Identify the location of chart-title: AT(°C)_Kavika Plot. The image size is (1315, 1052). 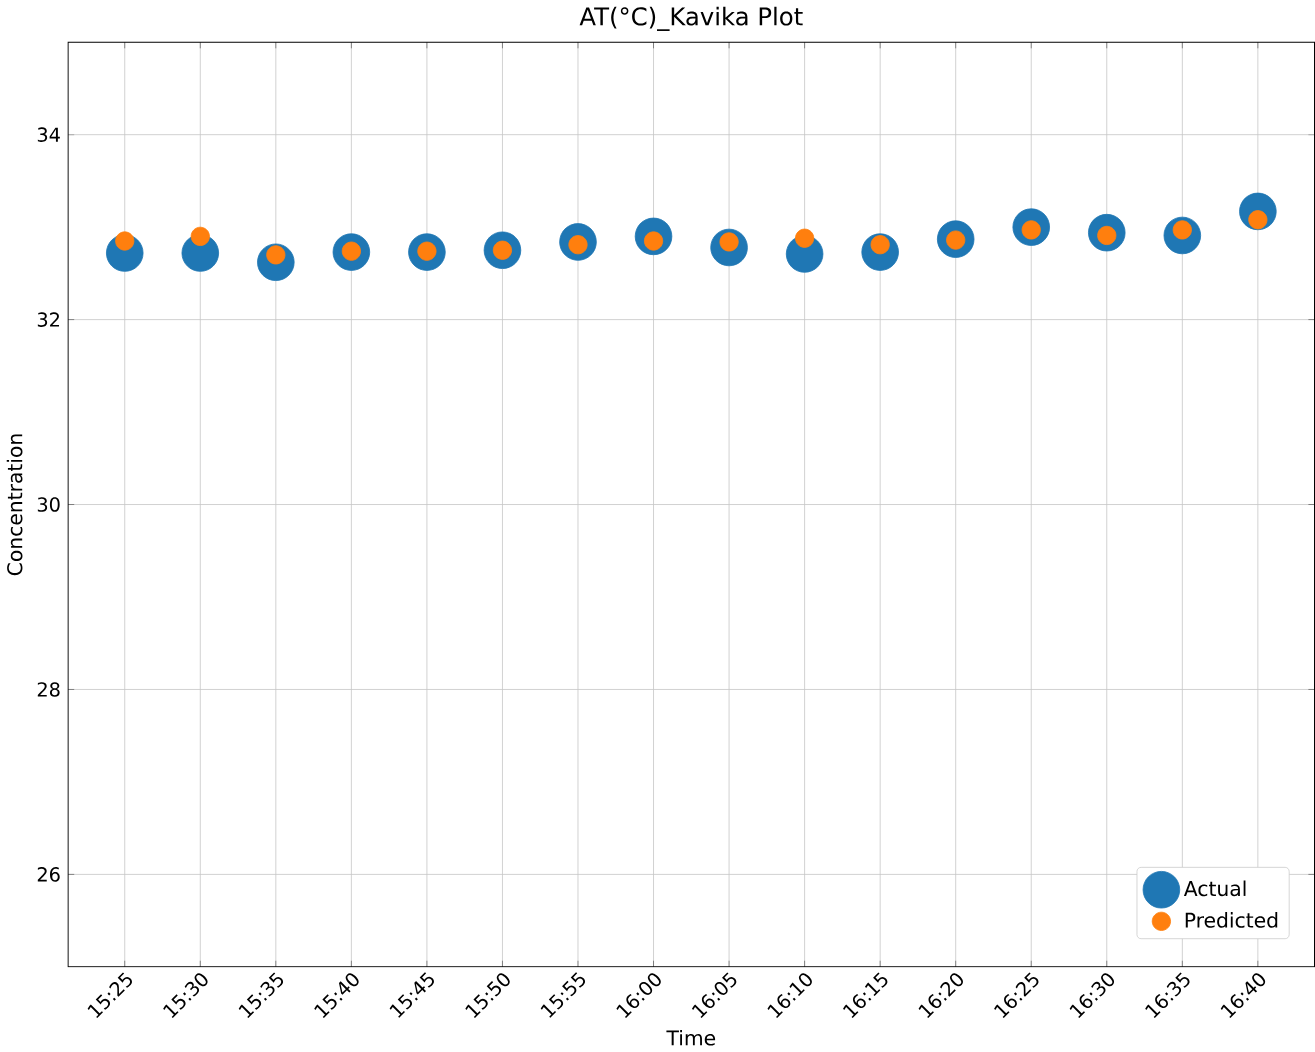
(691, 18).